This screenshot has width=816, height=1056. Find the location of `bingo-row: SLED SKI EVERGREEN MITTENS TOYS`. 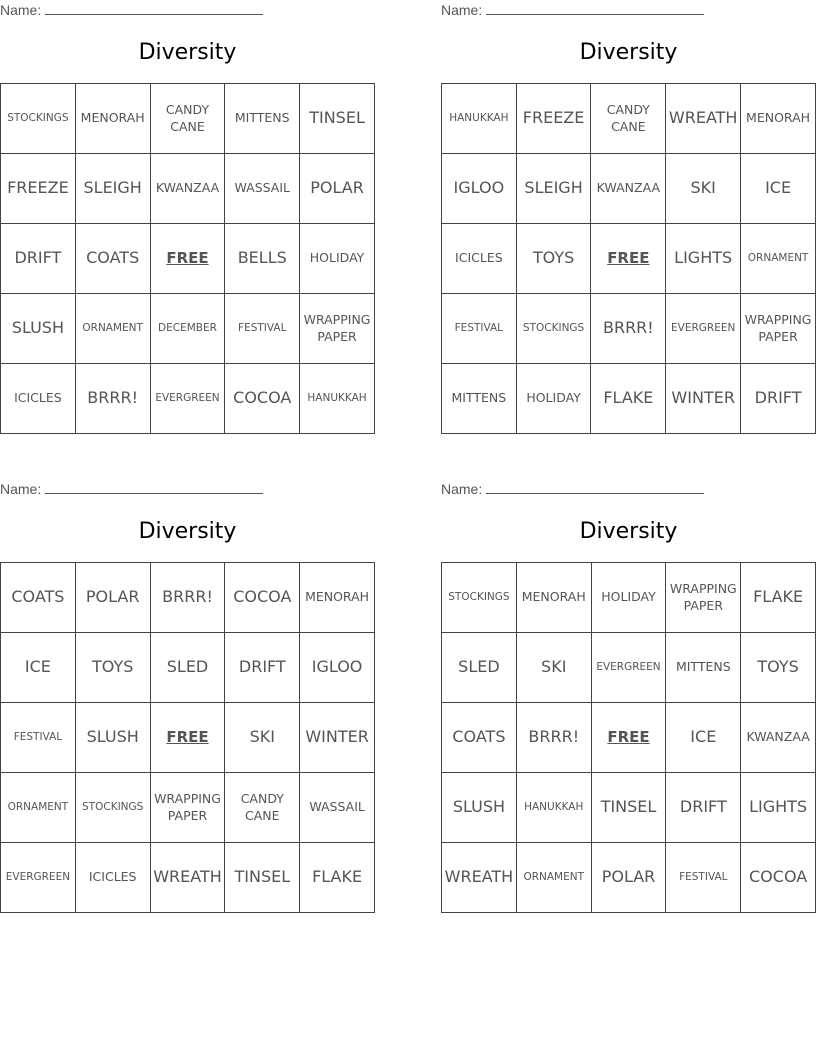

bingo-row: SLED SKI EVERGREEN MITTENS TOYS is located at coordinates (628, 667).